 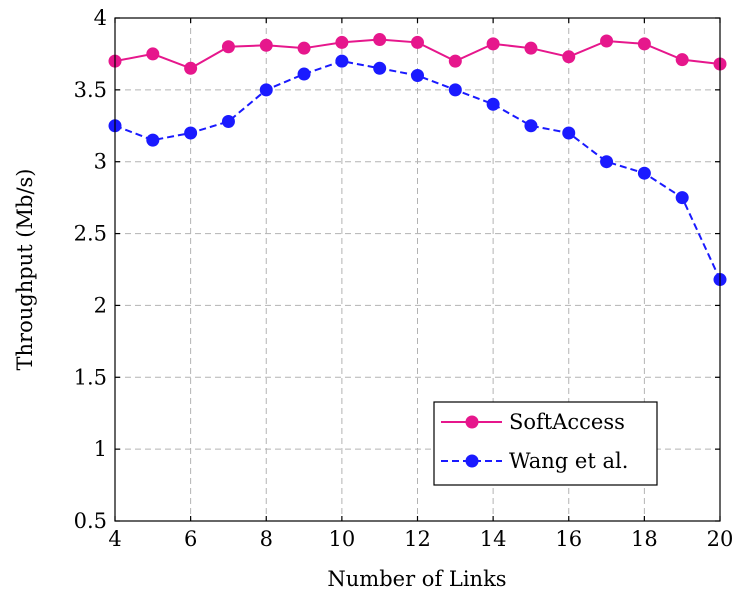 What do you see at coordinates (568, 539) in the screenshot?
I see `x-tick-label: 16` at bounding box center [568, 539].